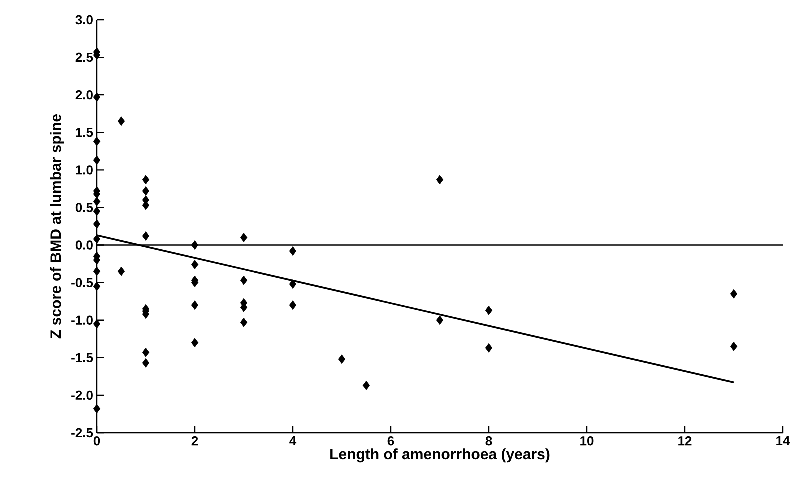  Describe the element at coordinates (82, 395) in the screenshot. I see `y-tick-label: -2.0` at that location.